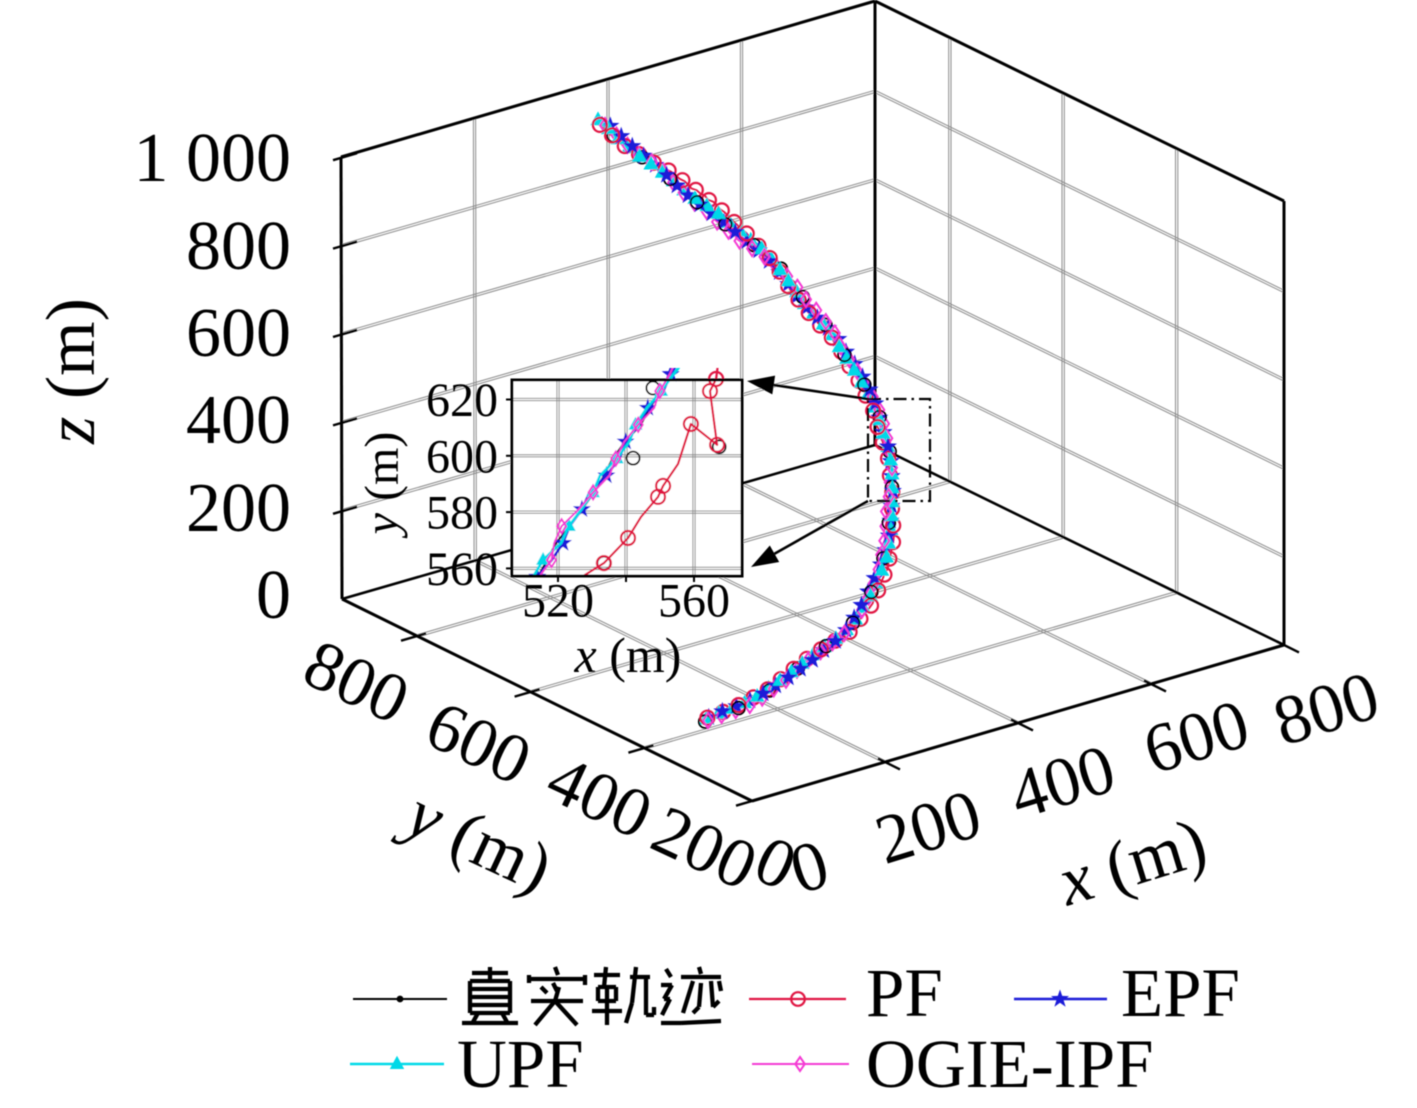 The image size is (1417, 1108). I want to click on svg-text: 200, so click(238, 508).